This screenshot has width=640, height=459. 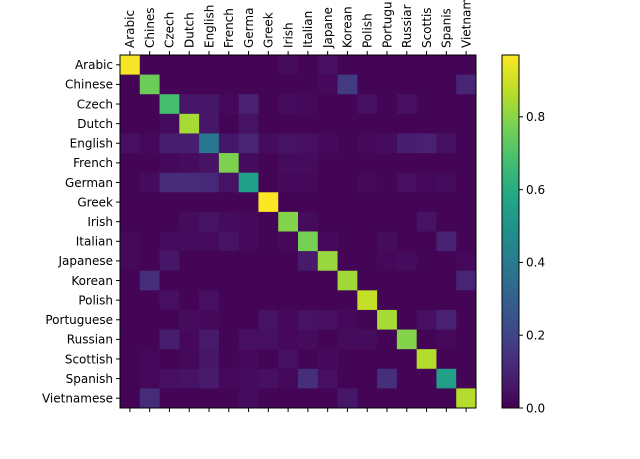 What do you see at coordinates (86, 261) in the screenshot?
I see `y-tick-label: Japanese` at bounding box center [86, 261].